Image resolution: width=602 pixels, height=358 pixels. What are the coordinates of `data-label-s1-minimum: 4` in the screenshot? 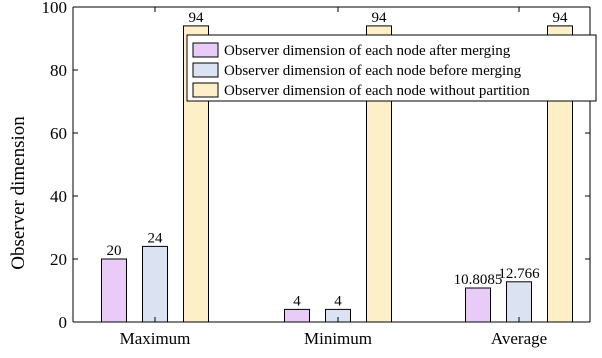 It's located at (338, 301).